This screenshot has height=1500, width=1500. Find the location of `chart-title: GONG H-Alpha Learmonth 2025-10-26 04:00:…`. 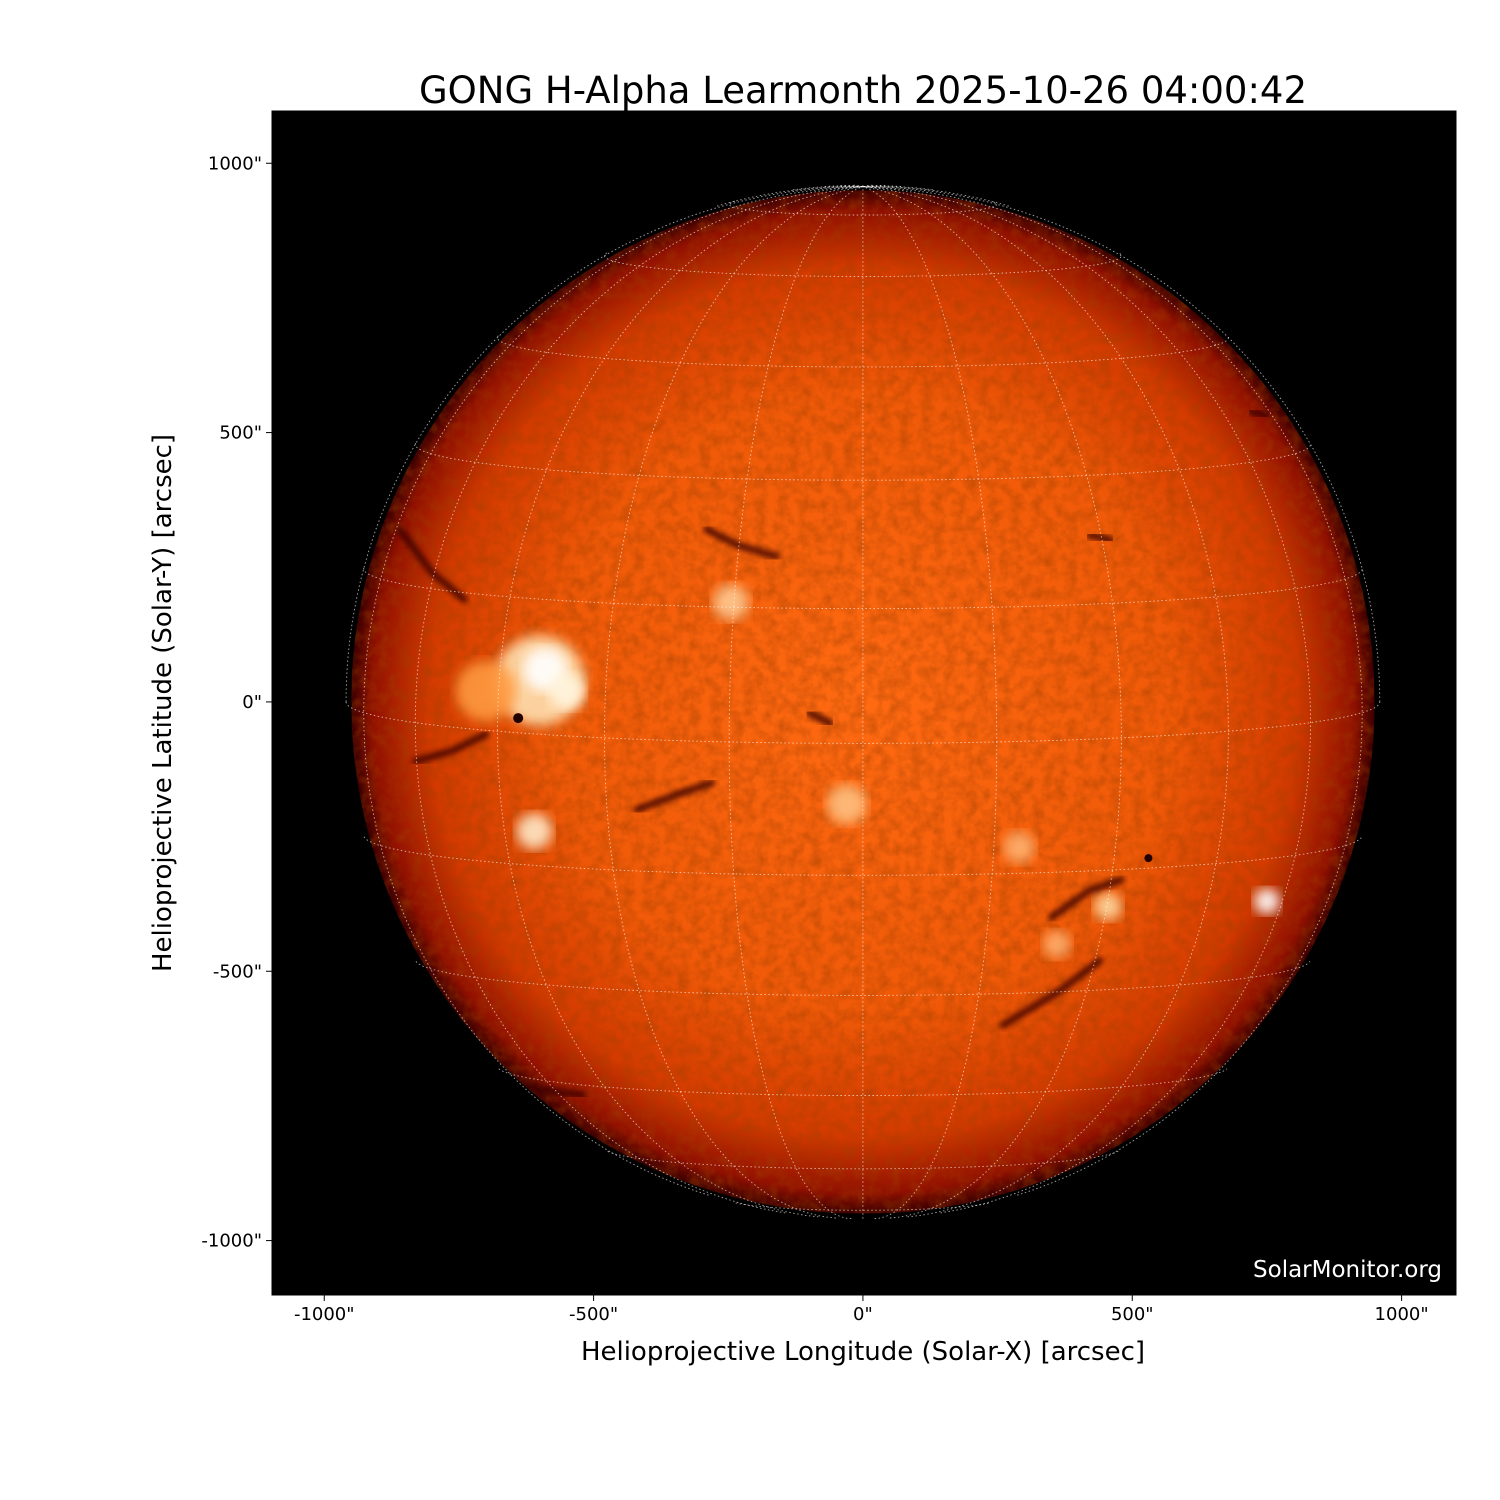

chart-title: GONG H-Alpha Learmonth 2025-10-26 04:00:… is located at coordinates (863, 90).